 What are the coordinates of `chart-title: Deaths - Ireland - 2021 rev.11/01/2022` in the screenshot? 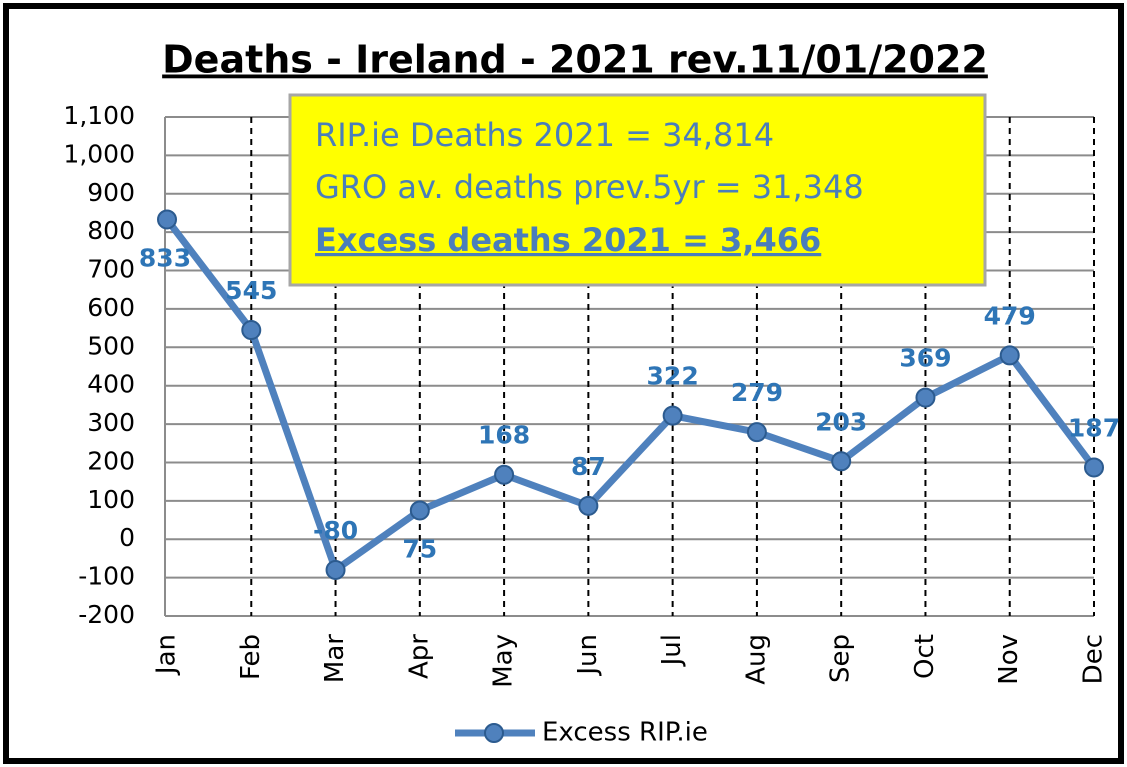 It's located at (575, 60).